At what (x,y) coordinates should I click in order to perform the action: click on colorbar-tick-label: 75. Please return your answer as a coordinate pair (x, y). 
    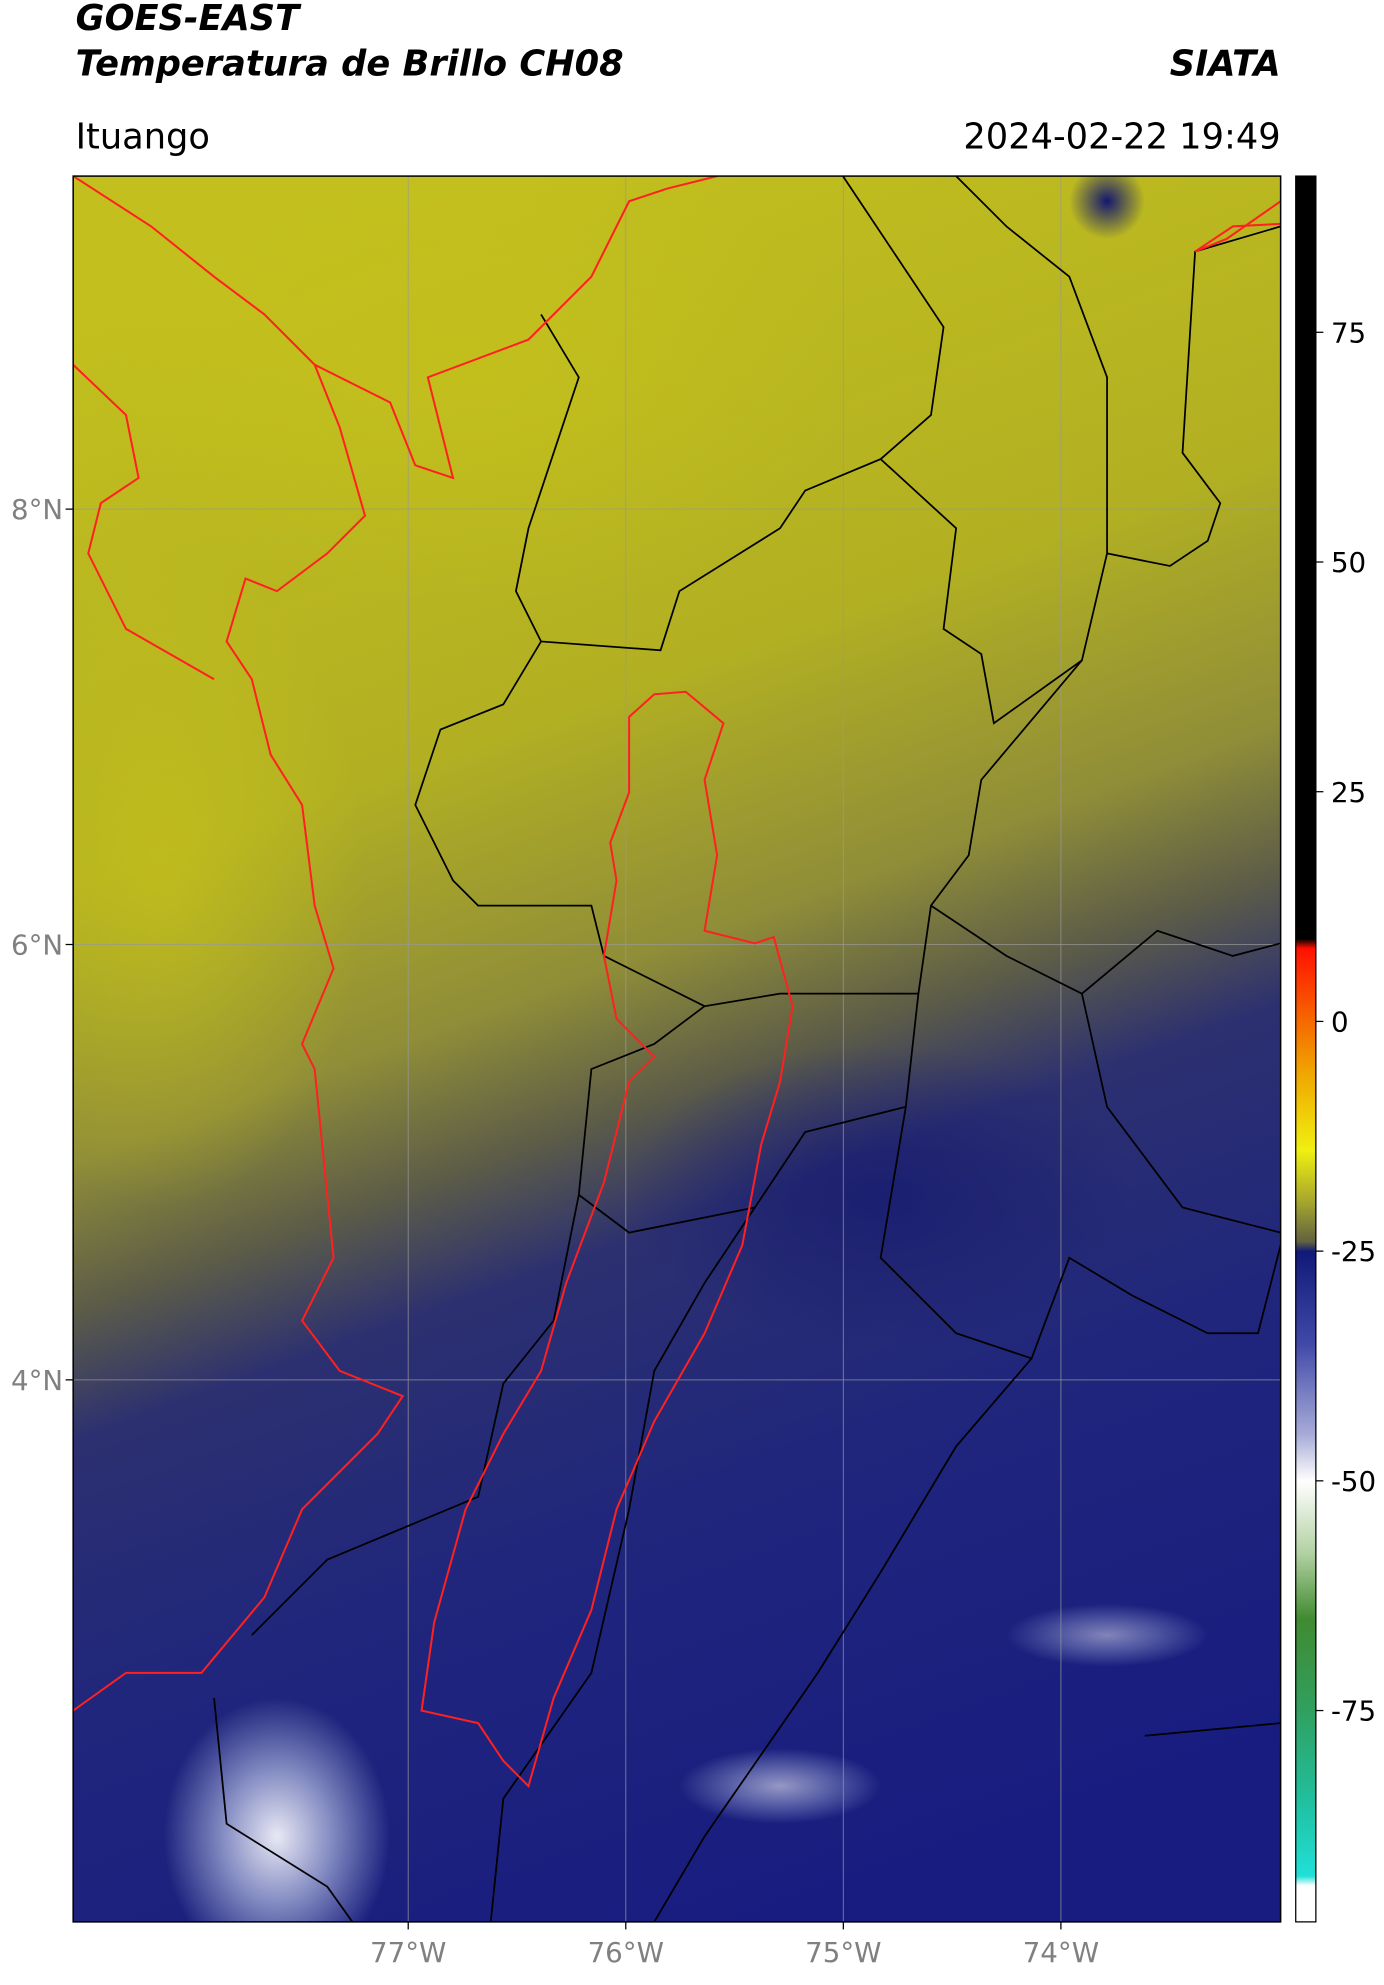
    Looking at the image, I should click on (1348, 332).